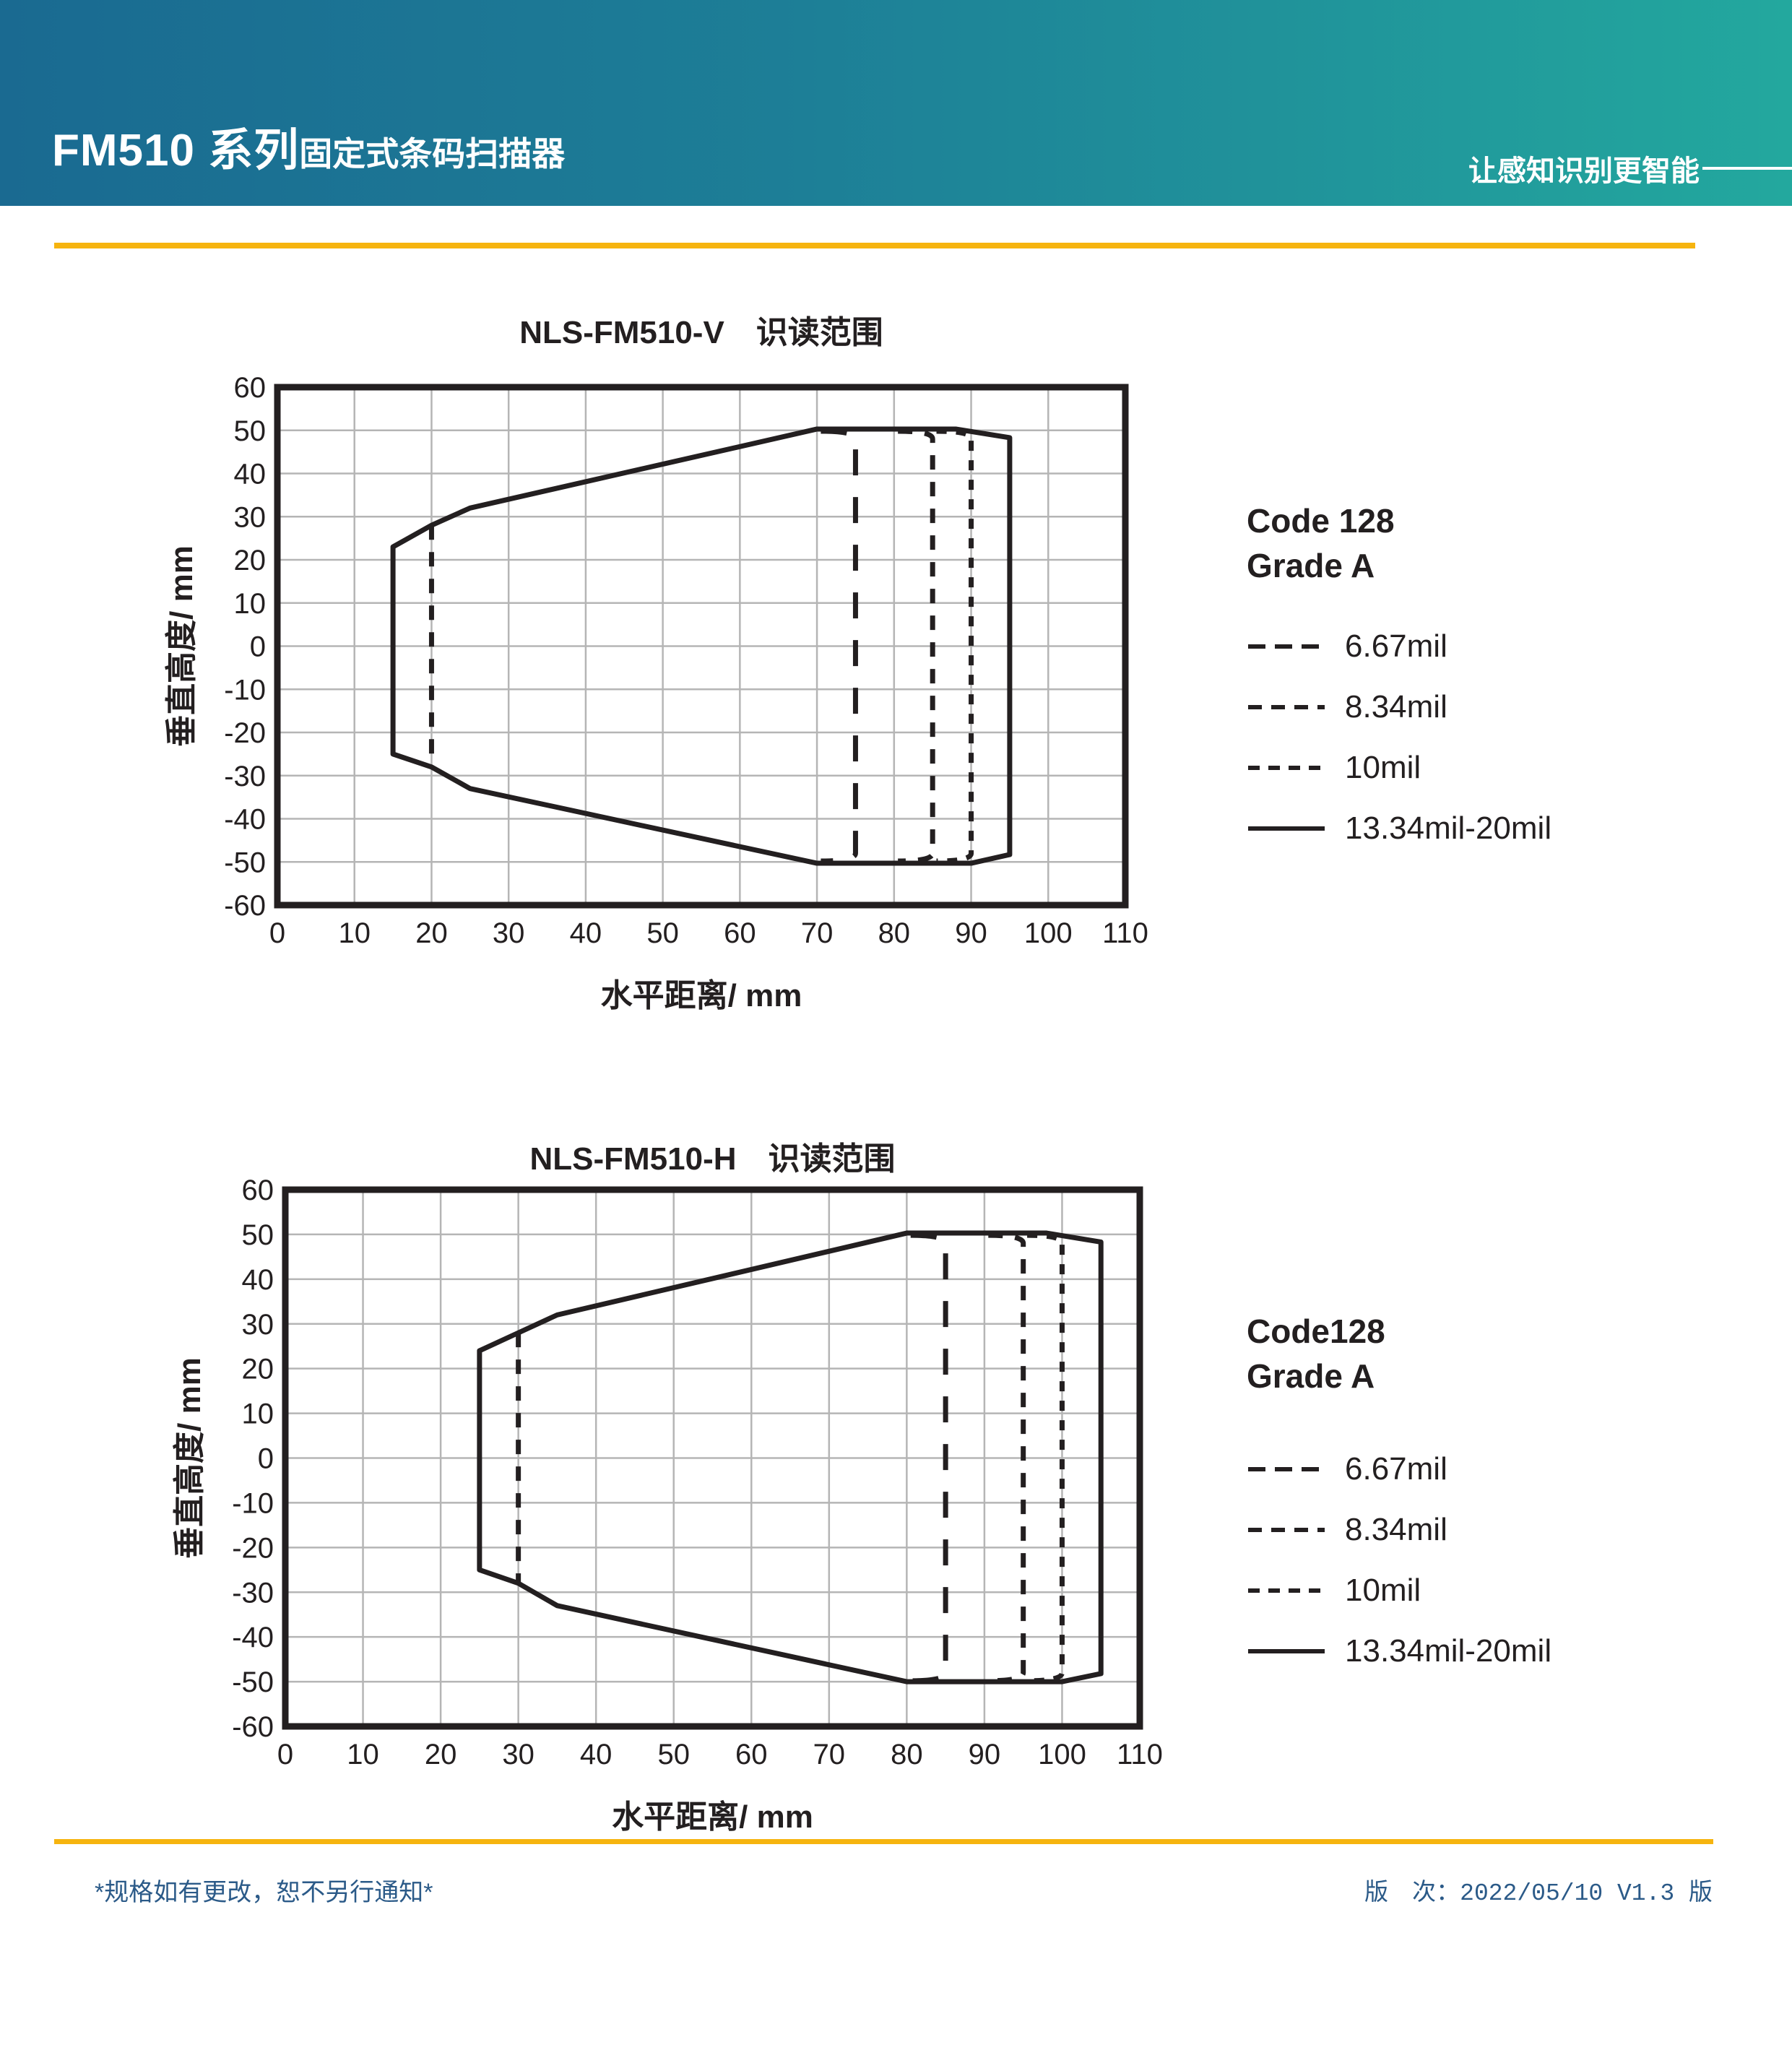  I want to click on x-tick-label: 110, so click(1125, 933).